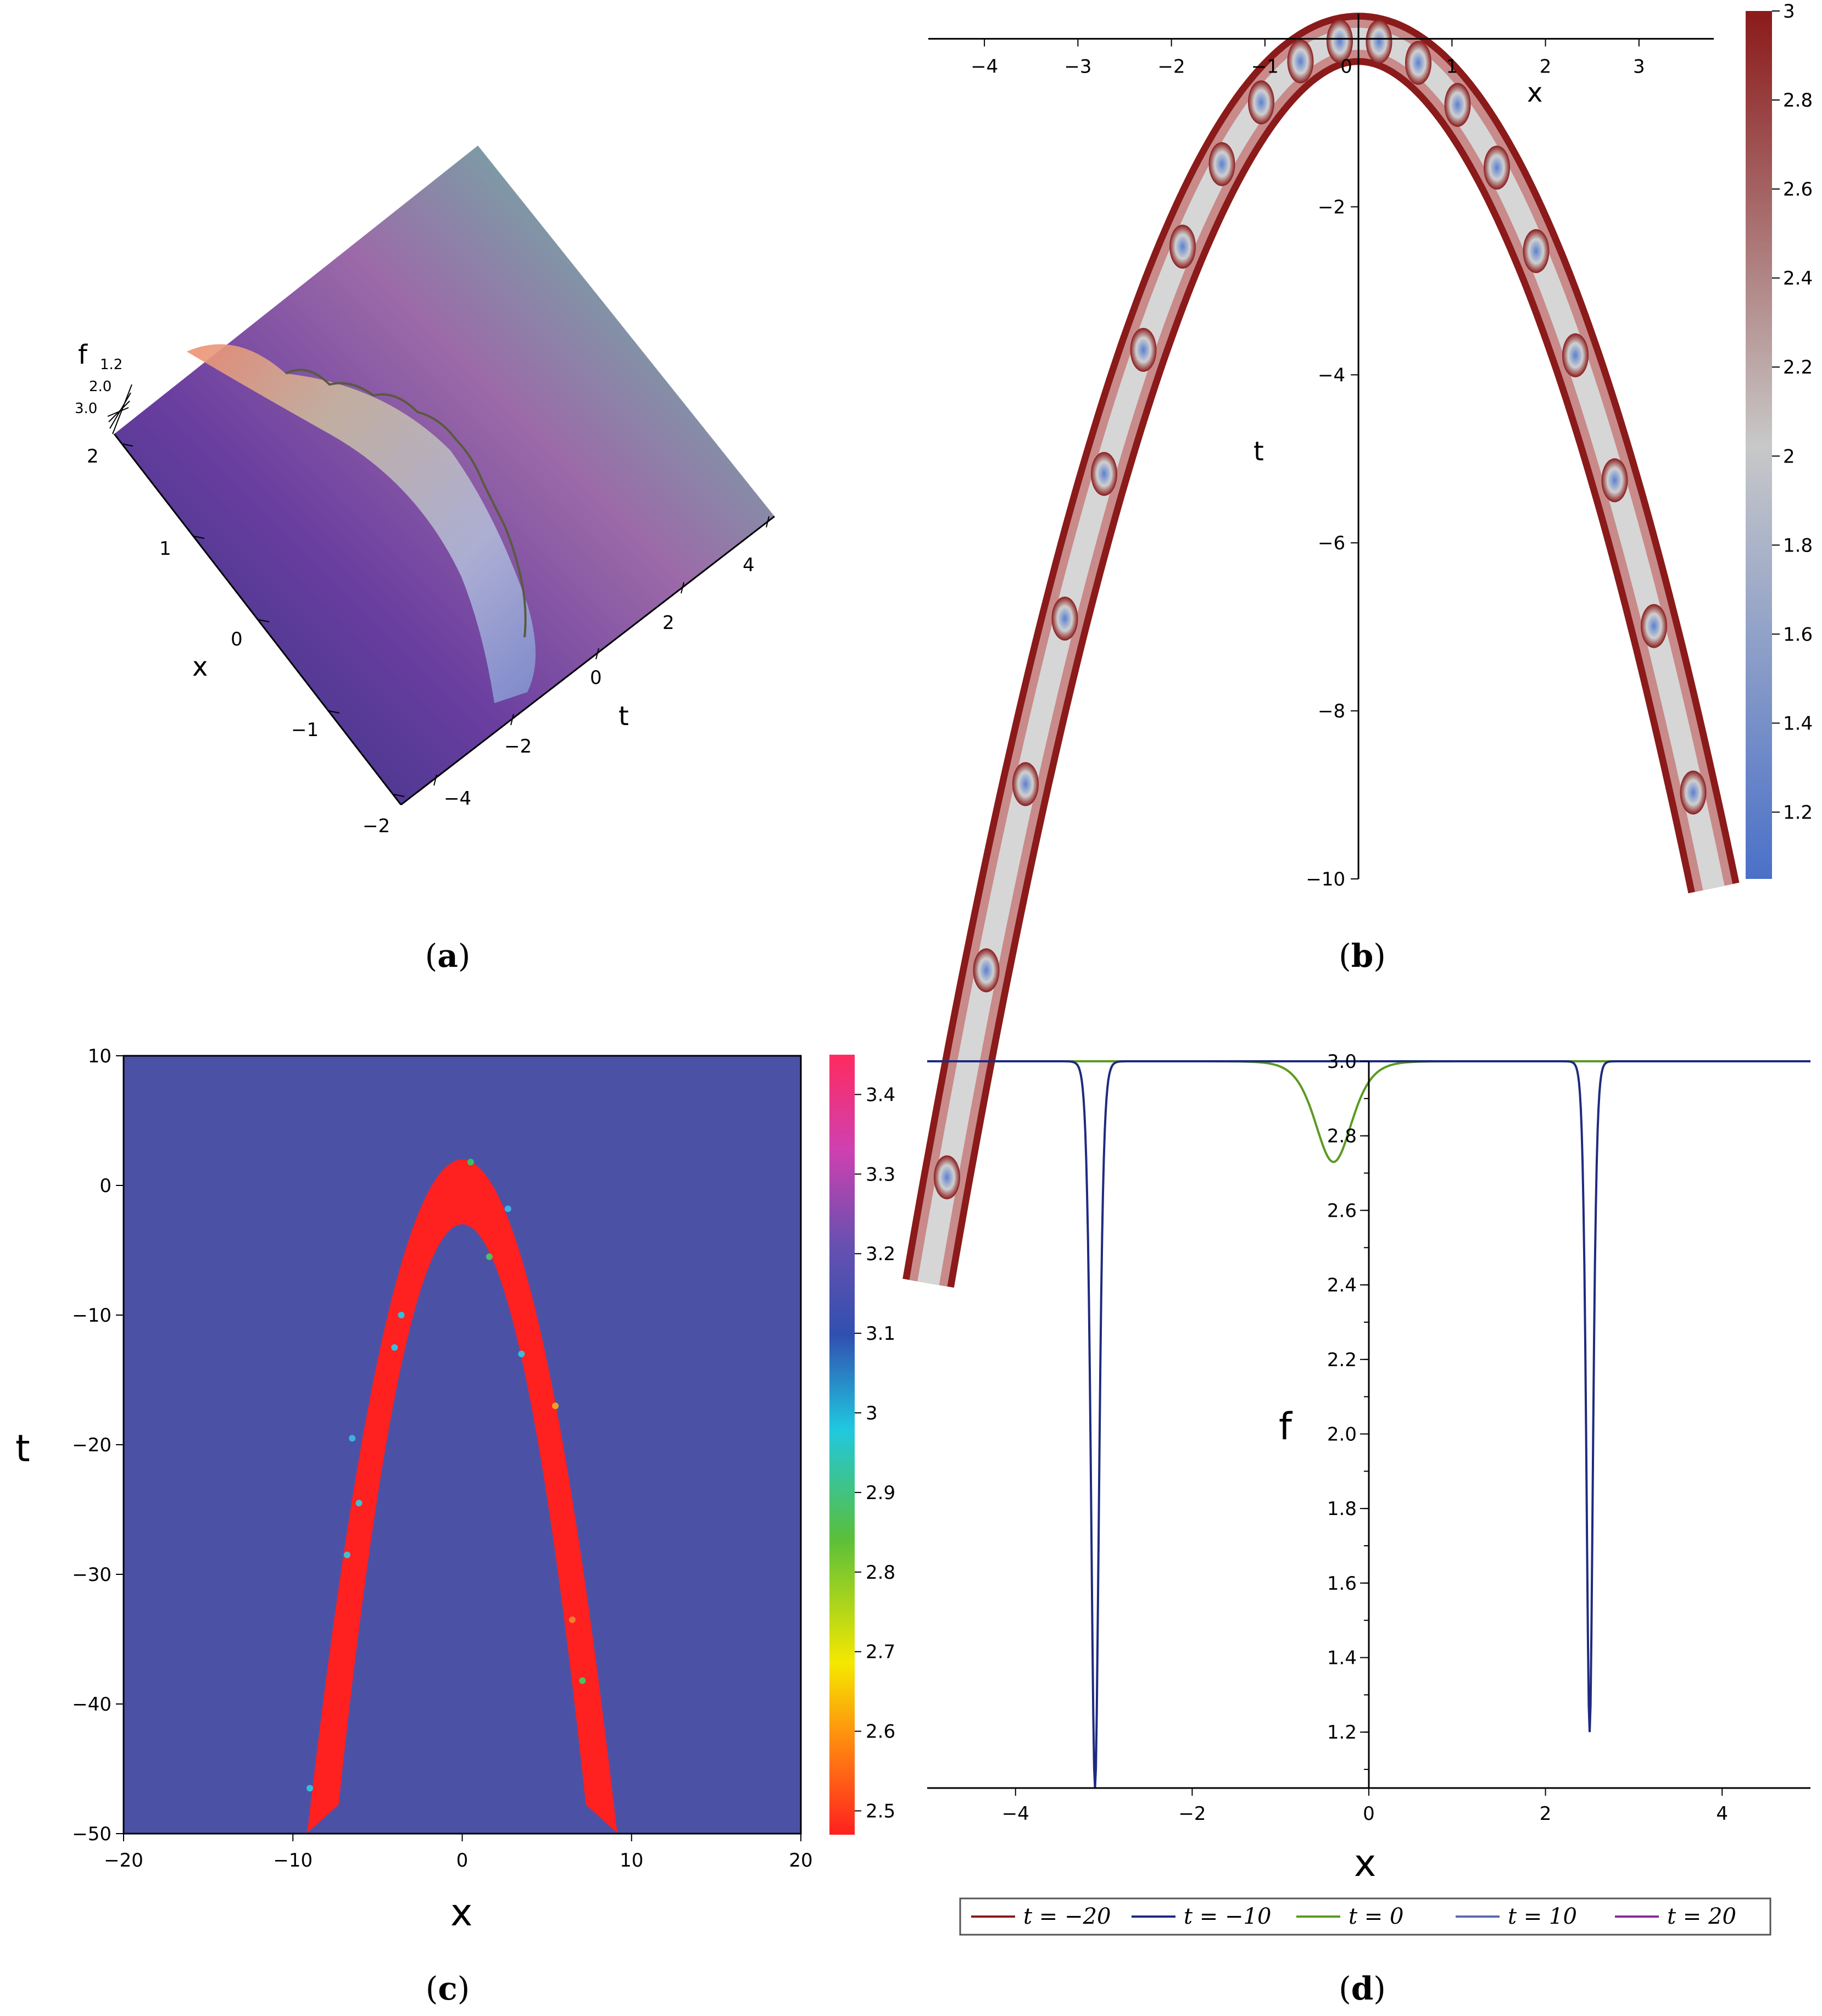 This screenshot has width=1822, height=2016. I want to click on colorbar-tick-label: 3.1, so click(881, 1334).